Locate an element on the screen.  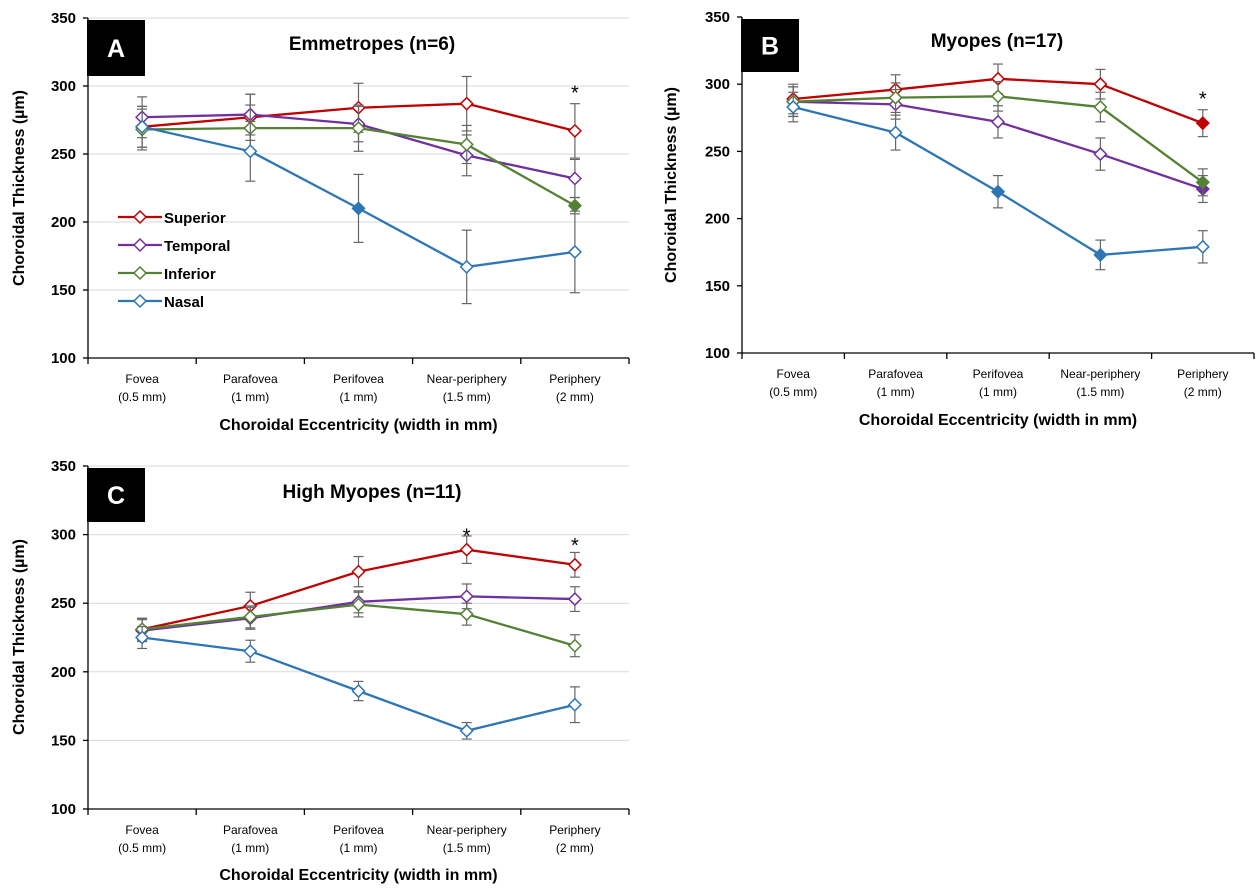
legend-item-nasal: Nasal is located at coordinates (161, 302).